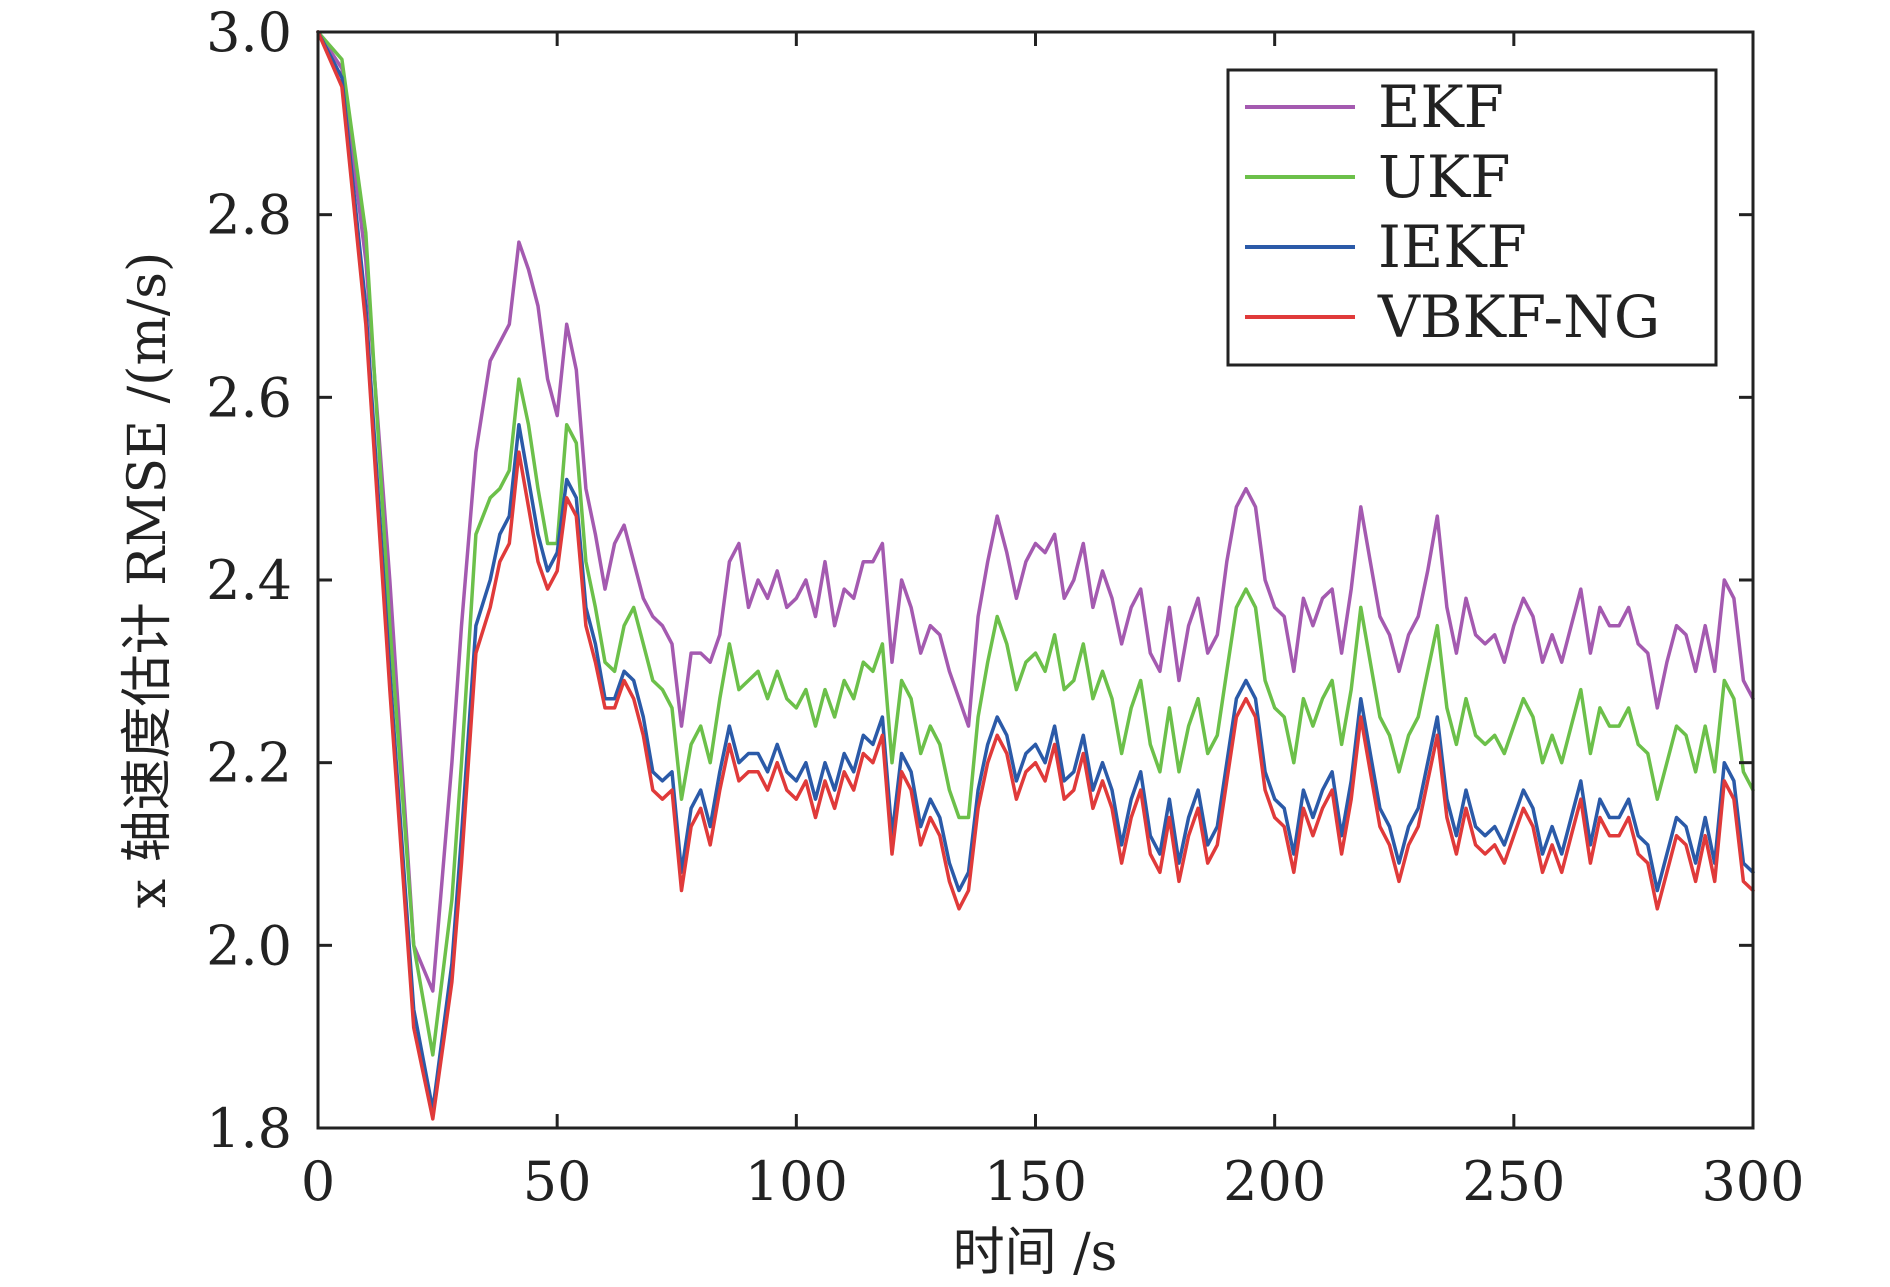 The image size is (1890, 1287). I want to click on x-tick-labels: 0 50 100 150 200 250 300, so click(1053, 1181).